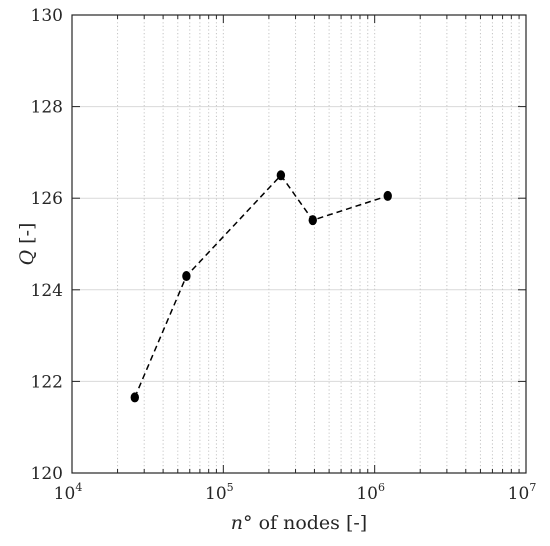  Describe the element at coordinates (522, 492) in the screenshot. I see `x-tick-label: 10⁷` at that location.